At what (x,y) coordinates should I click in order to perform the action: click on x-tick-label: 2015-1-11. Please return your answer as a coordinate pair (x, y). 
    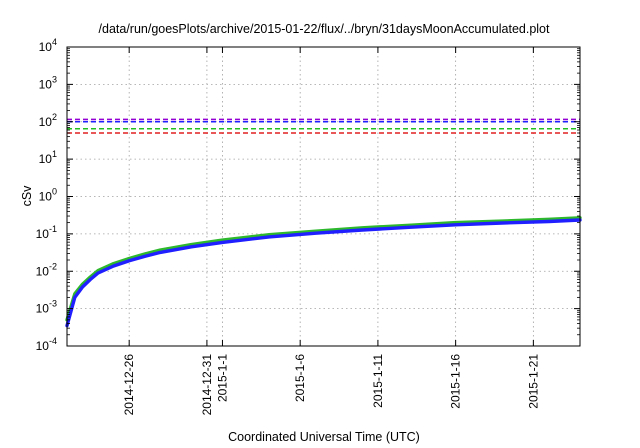
    Looking at the image, I should click on (378, 381).